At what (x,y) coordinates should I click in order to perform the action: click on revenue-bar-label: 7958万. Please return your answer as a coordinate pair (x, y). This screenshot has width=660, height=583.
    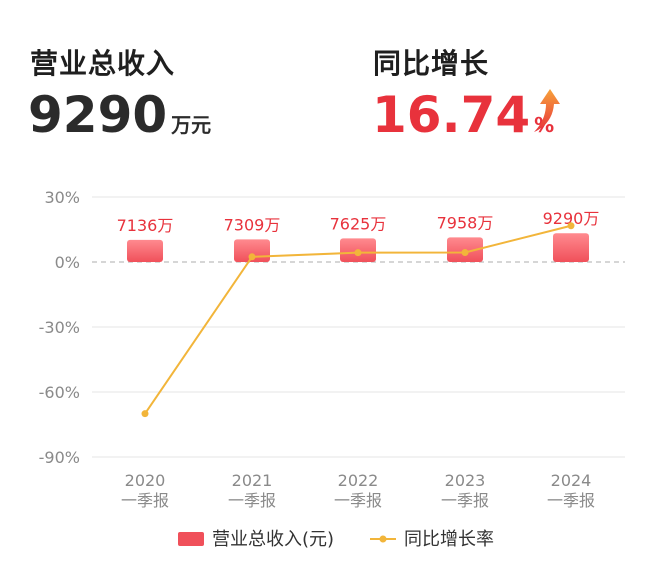
    Looking at the image, I should click on (465, 222).